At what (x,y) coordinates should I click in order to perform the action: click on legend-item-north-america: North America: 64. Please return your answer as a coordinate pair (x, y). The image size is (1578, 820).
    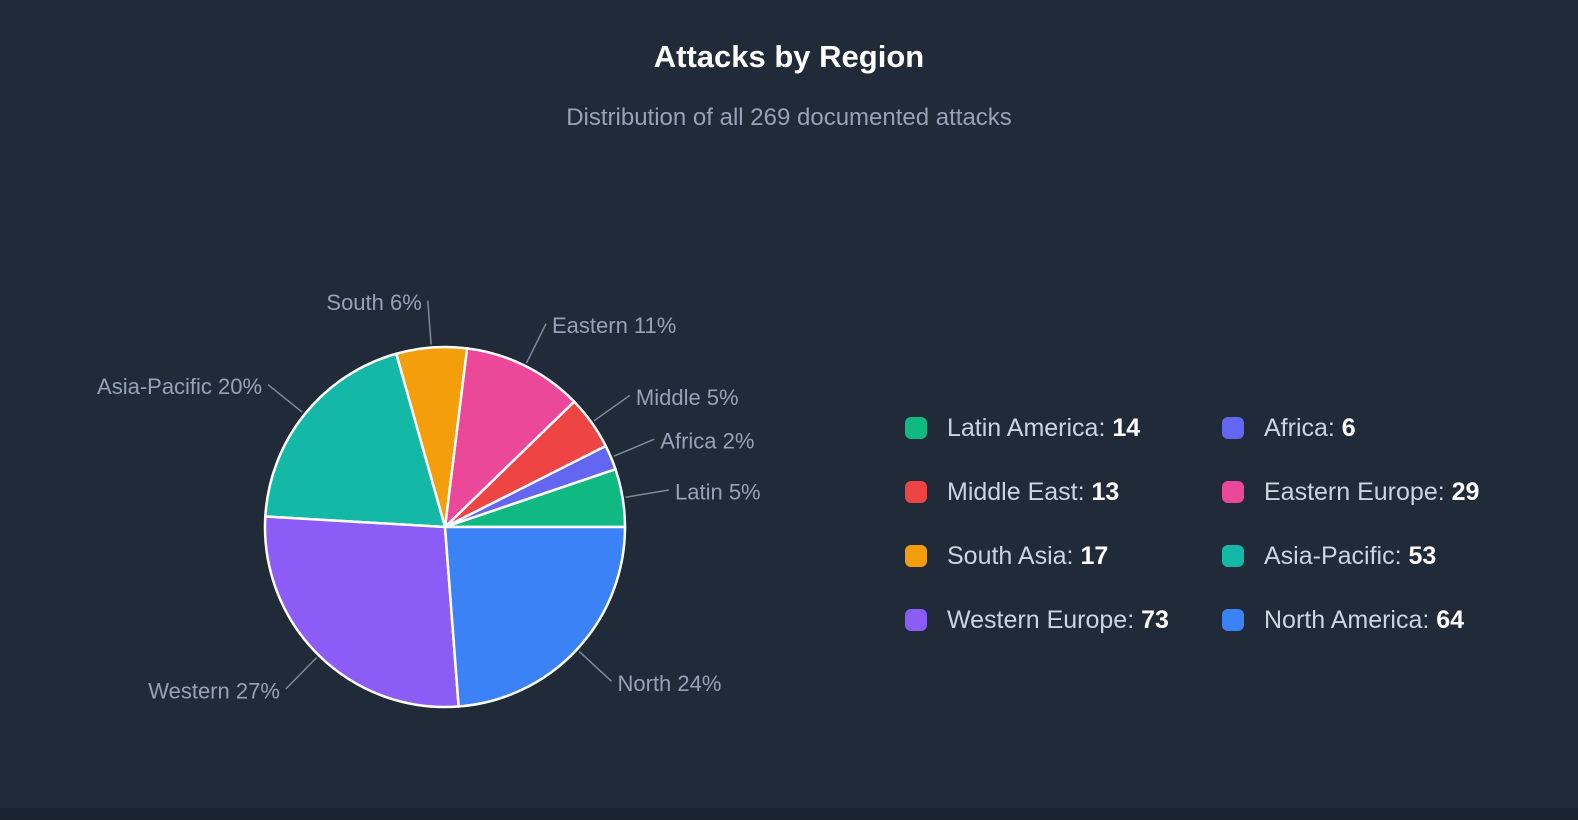
    Looking at the image, I should click on (1350, 619).